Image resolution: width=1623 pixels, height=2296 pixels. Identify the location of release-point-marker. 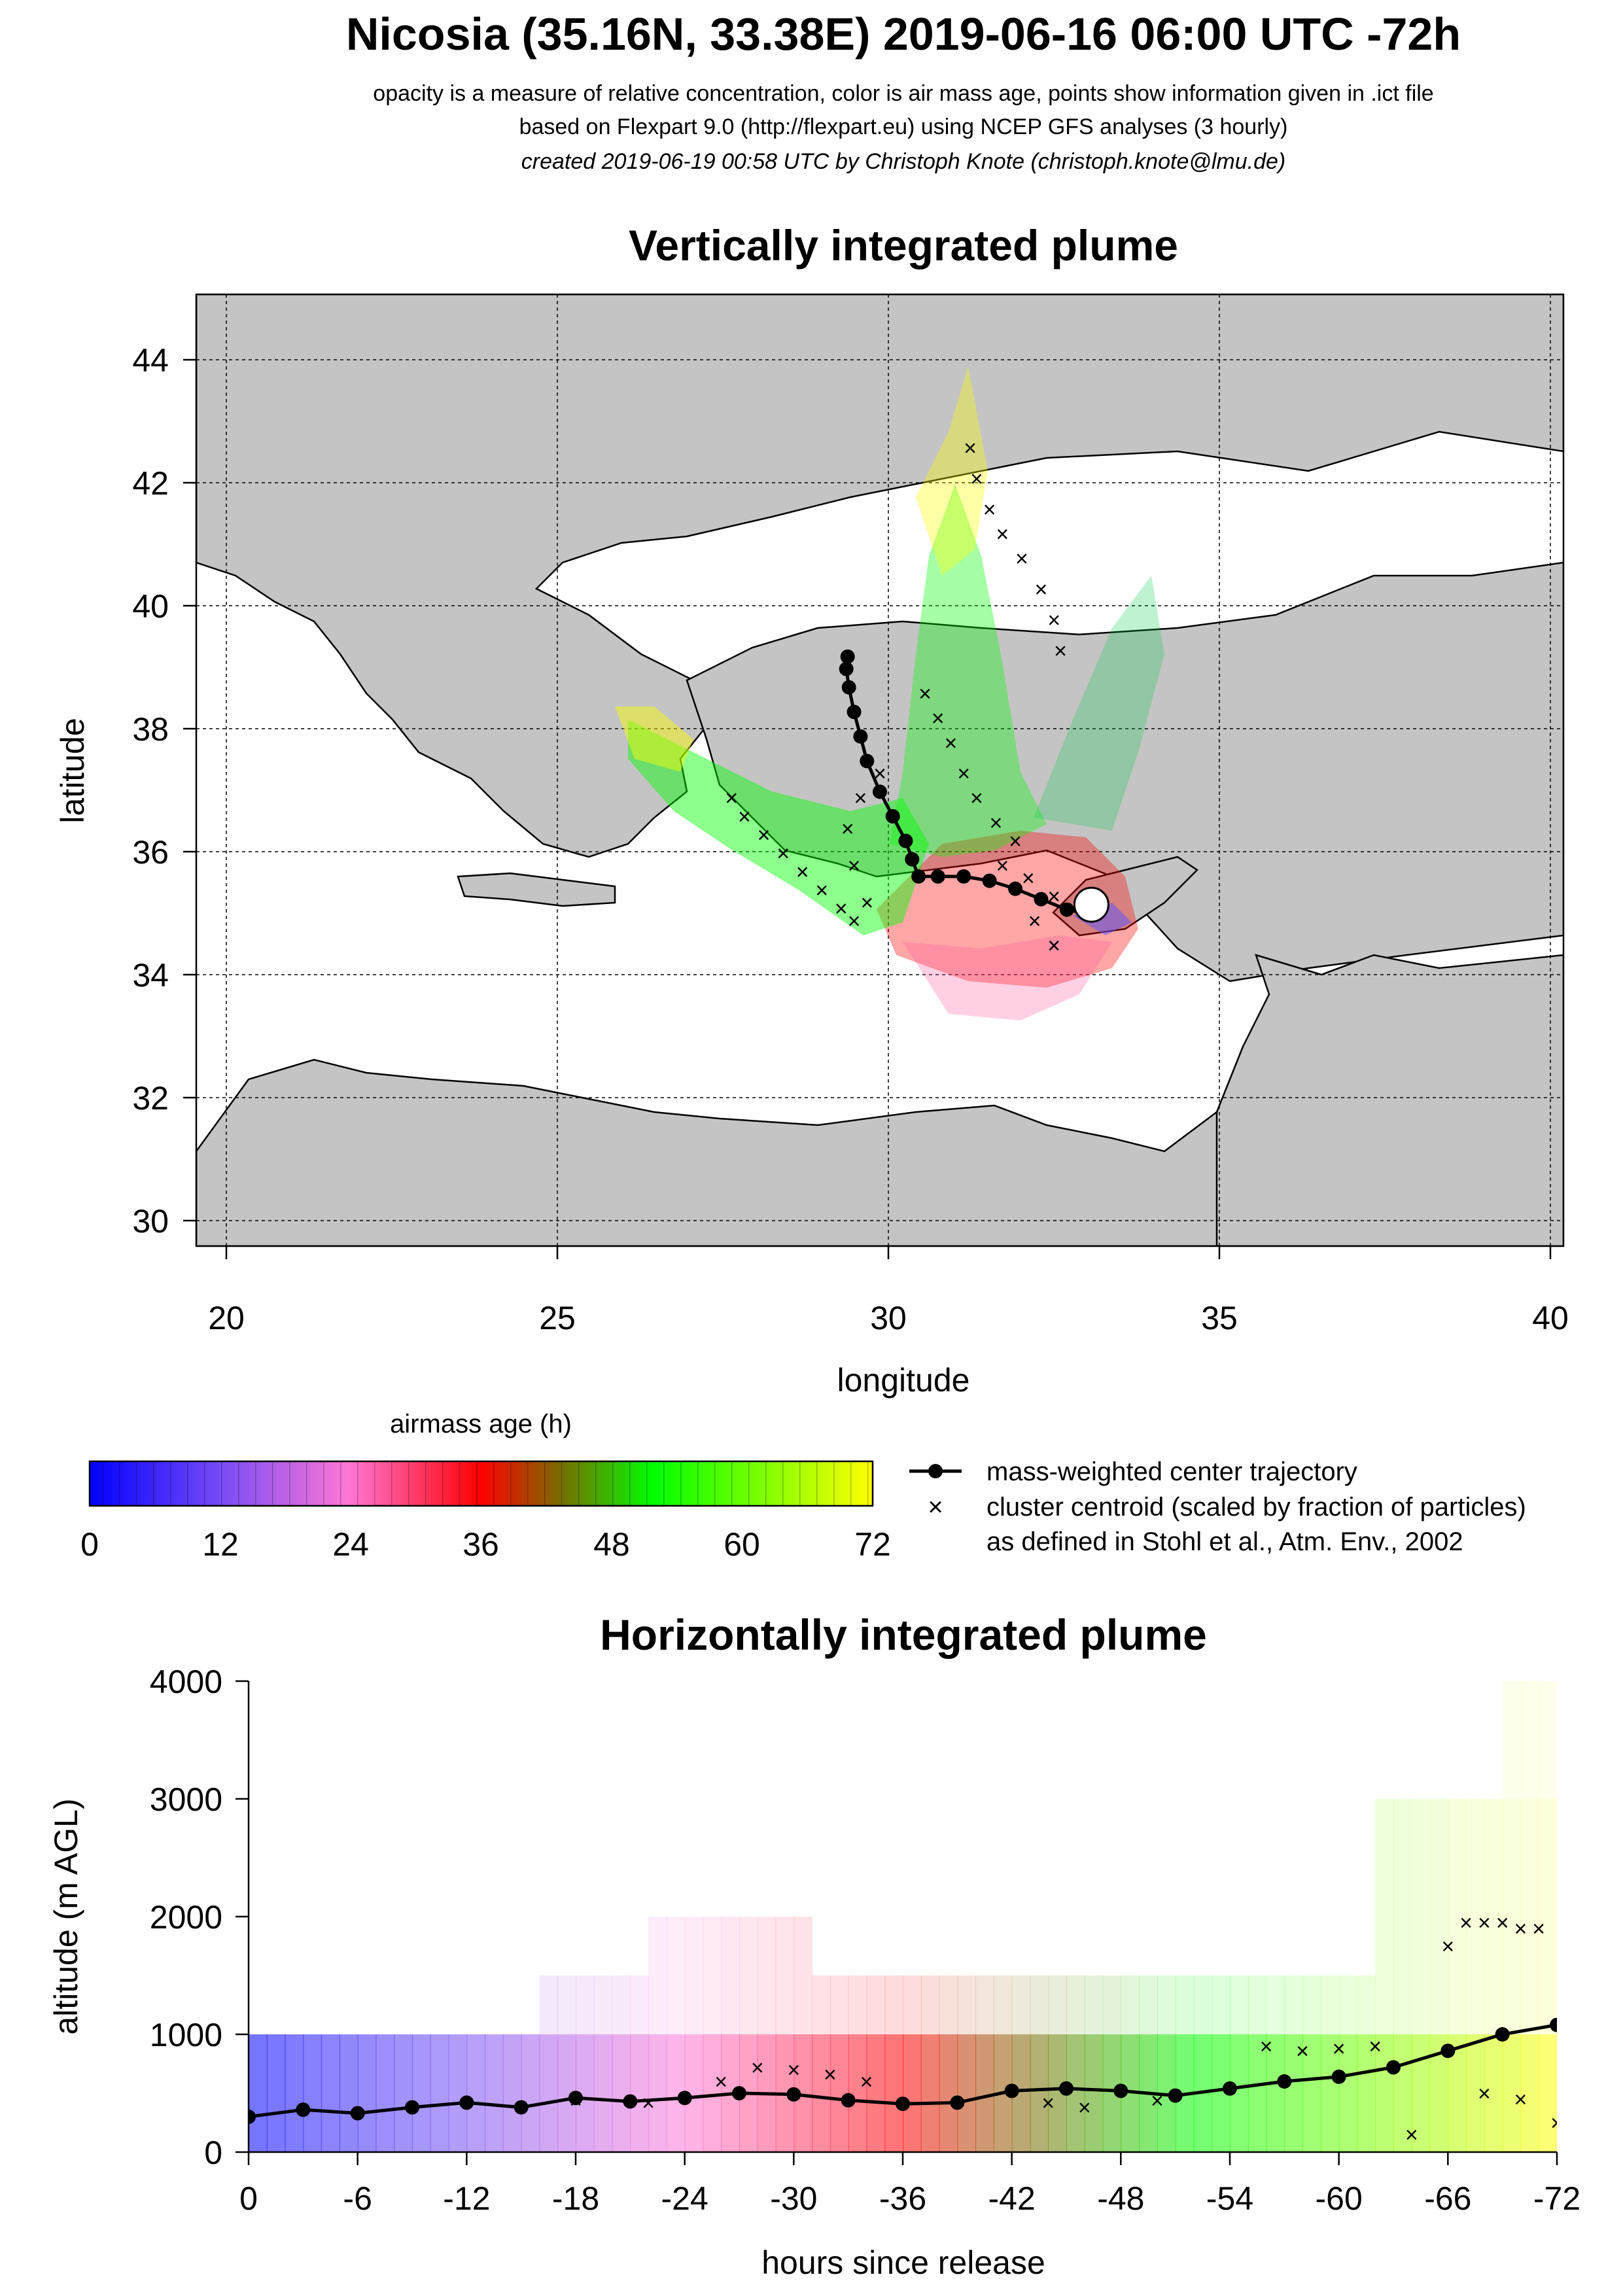
(1091, 904).